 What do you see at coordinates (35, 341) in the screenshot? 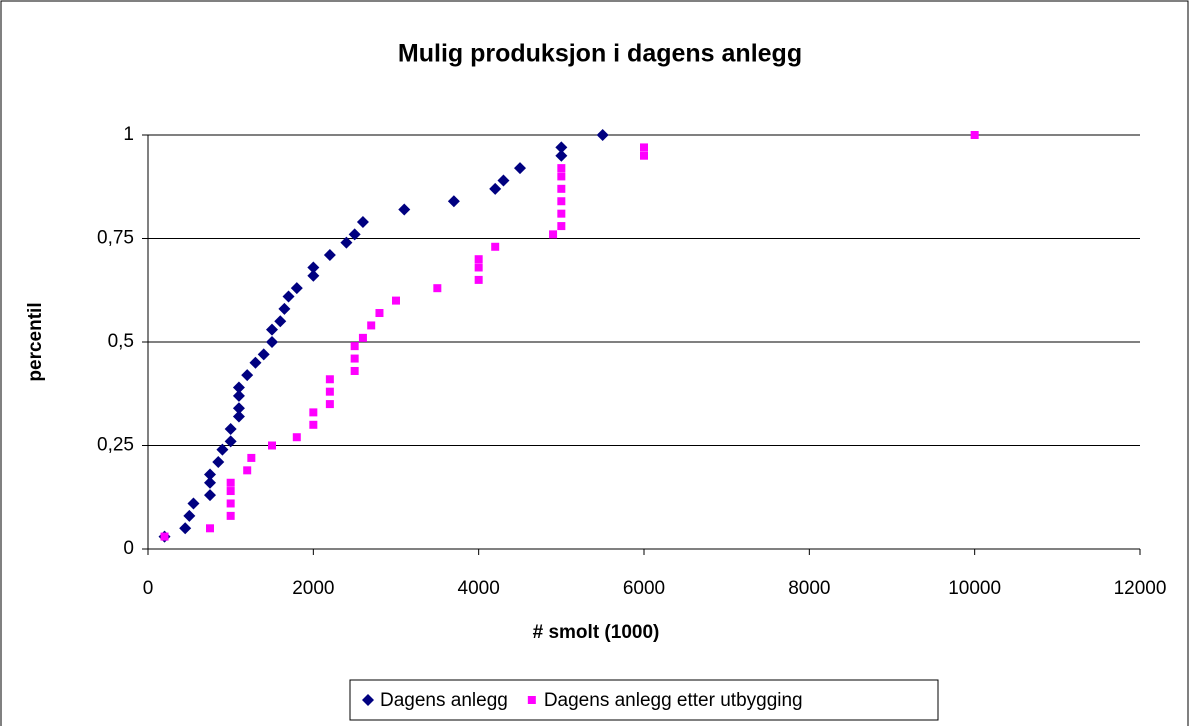
I see `y-axis-label: percentil` at bounding box center [35, 341].